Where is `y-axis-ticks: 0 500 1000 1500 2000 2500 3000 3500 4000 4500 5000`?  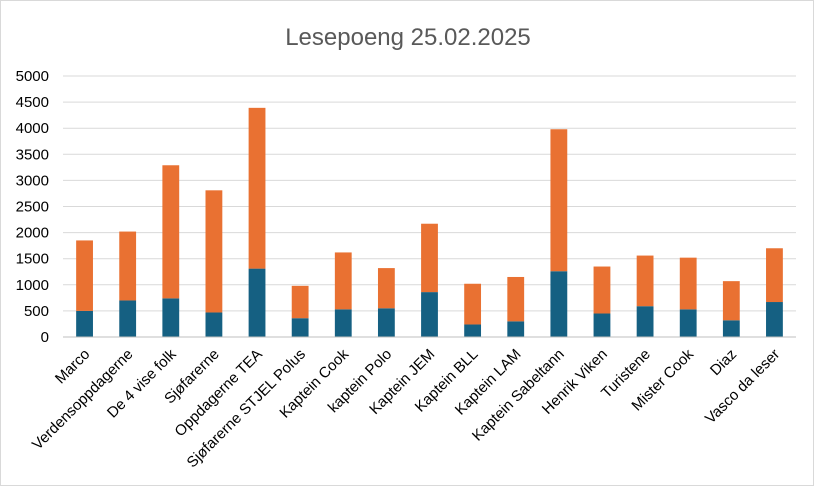
y-axis-ticks: 0 500 1000 1500 2000 2500 3000 3500 4000 4500 5000 is located at coordinates (32, 207).